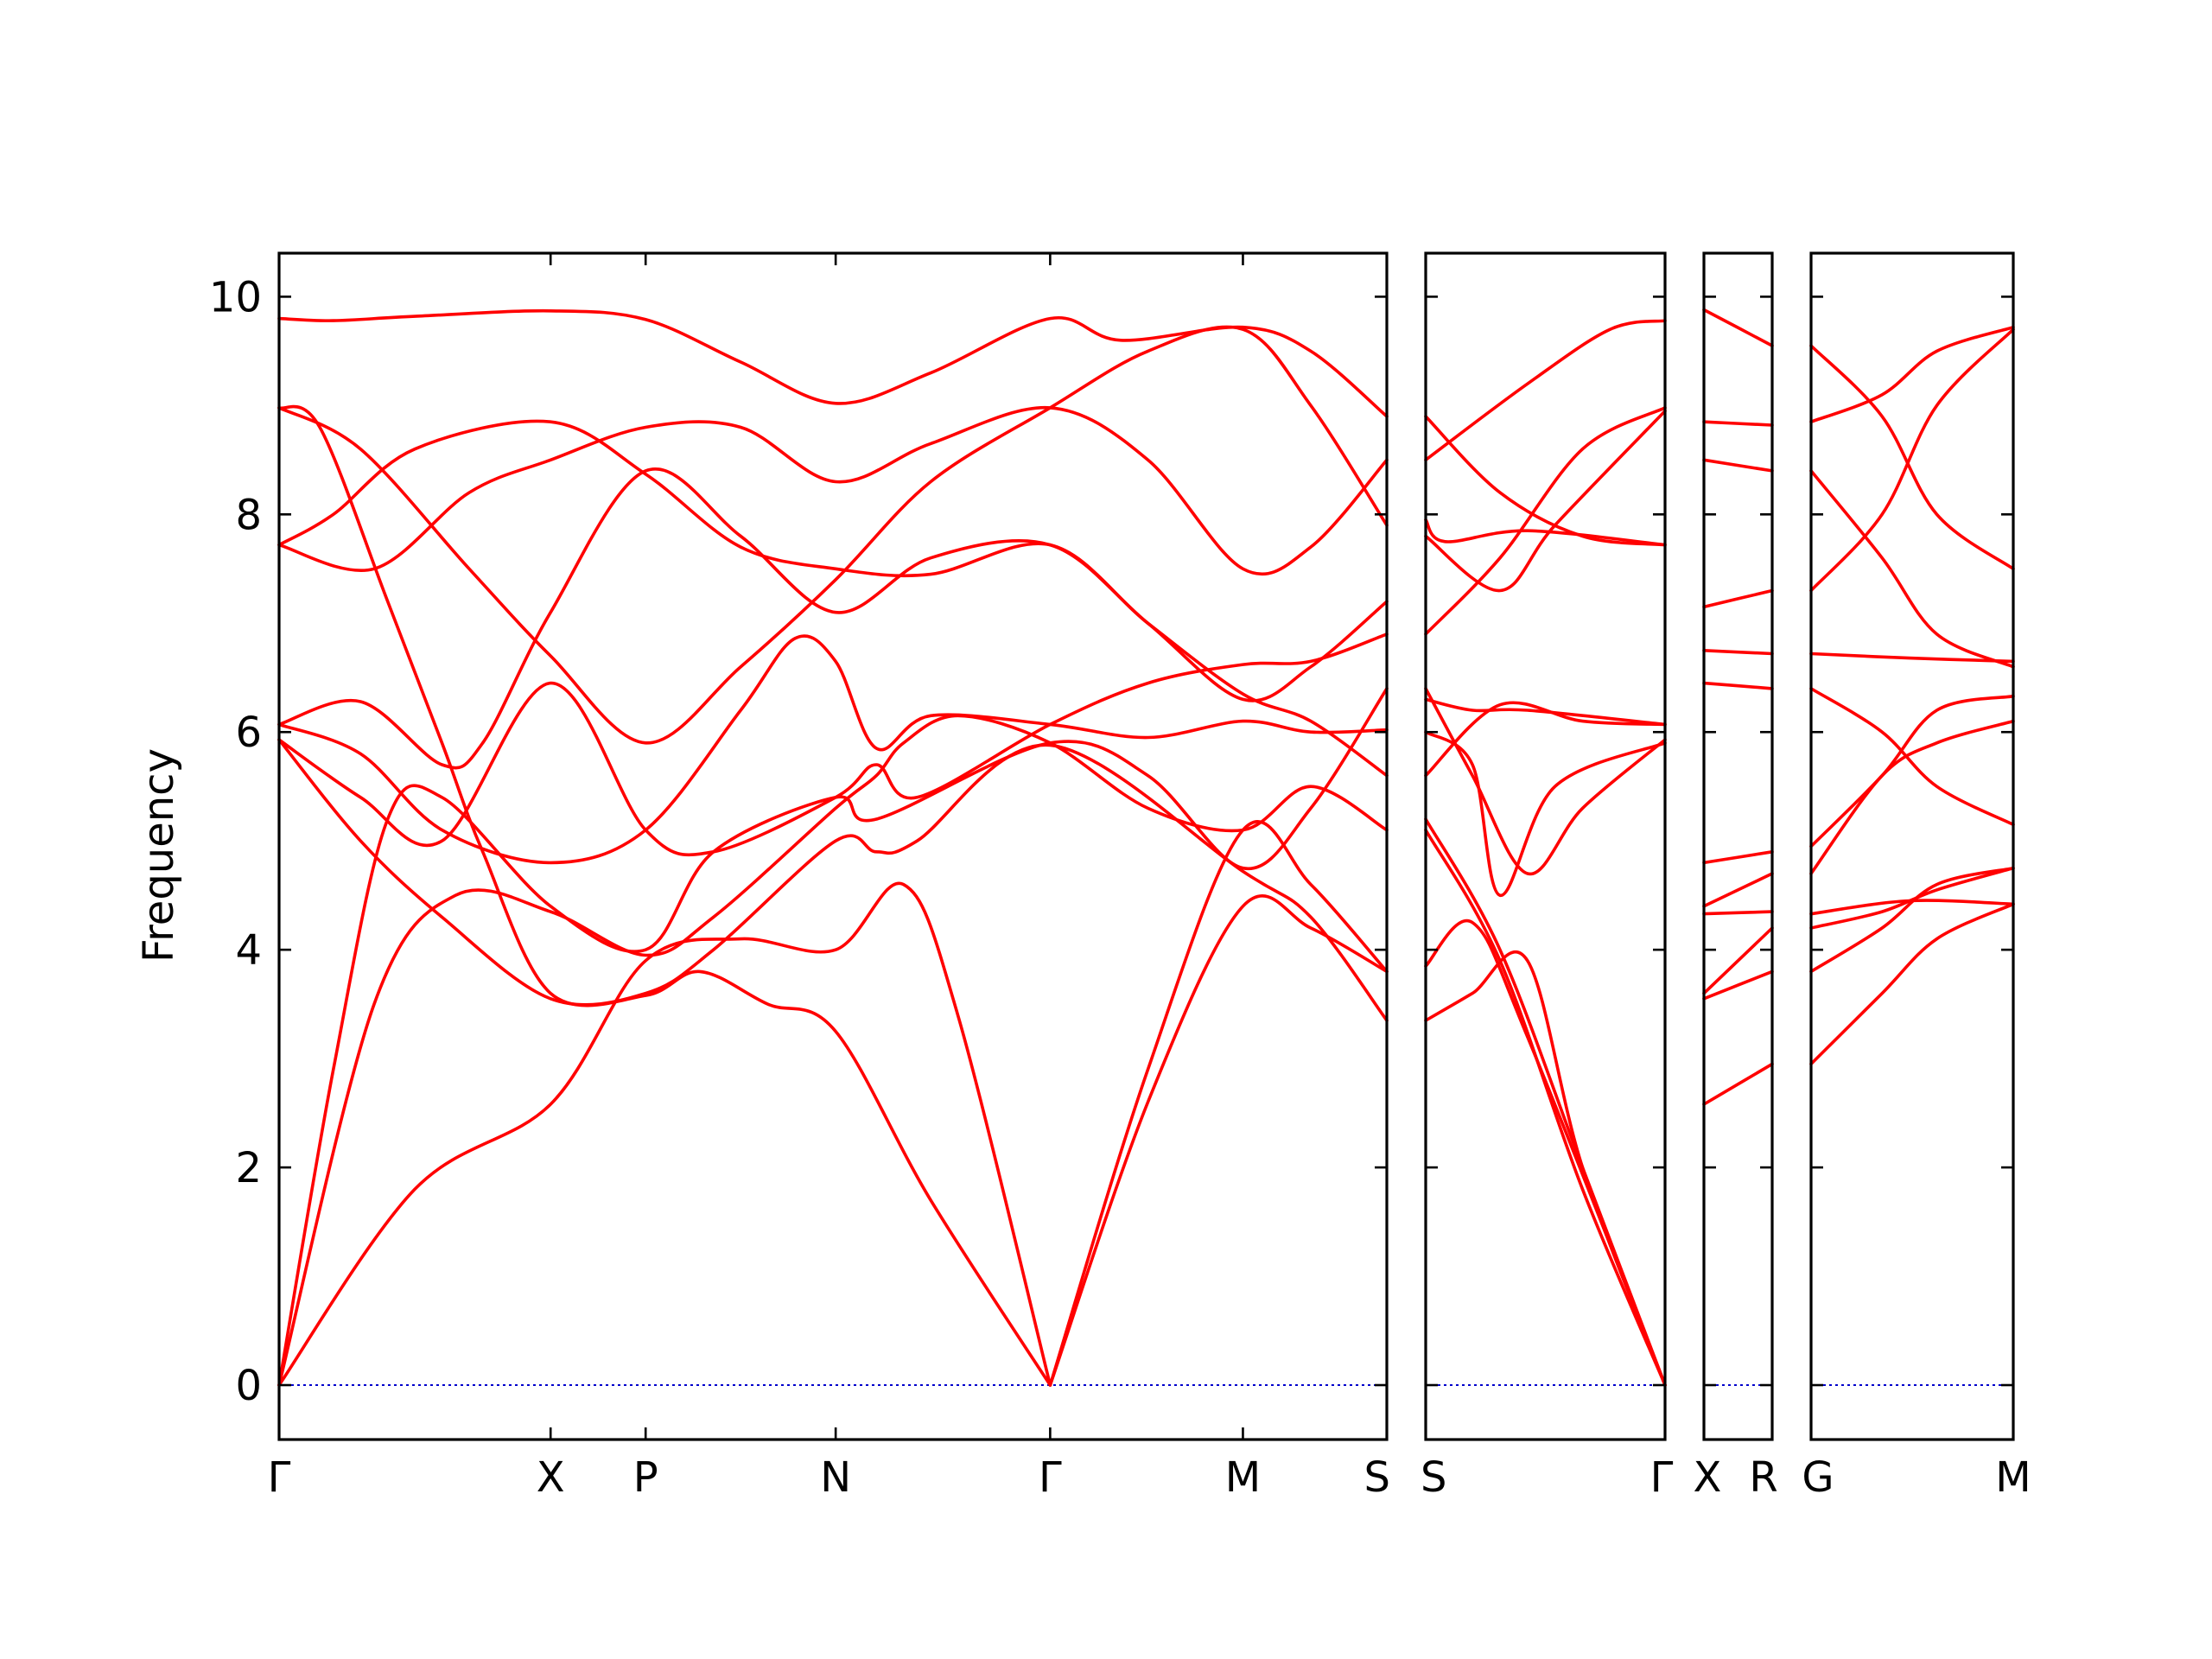 This screenshot has width=2212, height=1659. What do you see at coordinates (1818, 1477) in the screenshot?
I see `x-tick-label: G` at bounding box center [1818, 1477].